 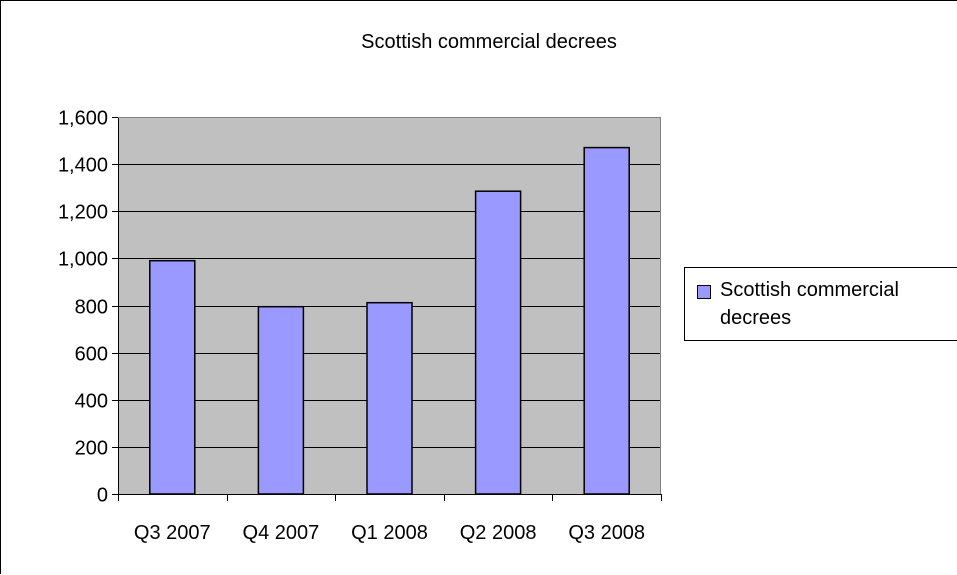 What do you see at coordinates (489, 42) in the screenshot?
I see `chart-title: Scottish commercial decrees` at bounding box center [489, 42].